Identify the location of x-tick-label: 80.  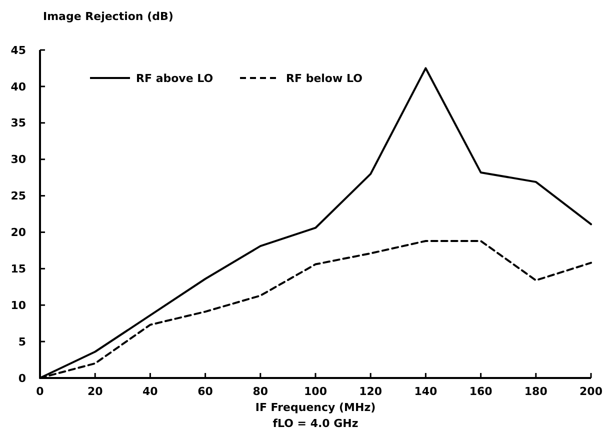
(260, 391).